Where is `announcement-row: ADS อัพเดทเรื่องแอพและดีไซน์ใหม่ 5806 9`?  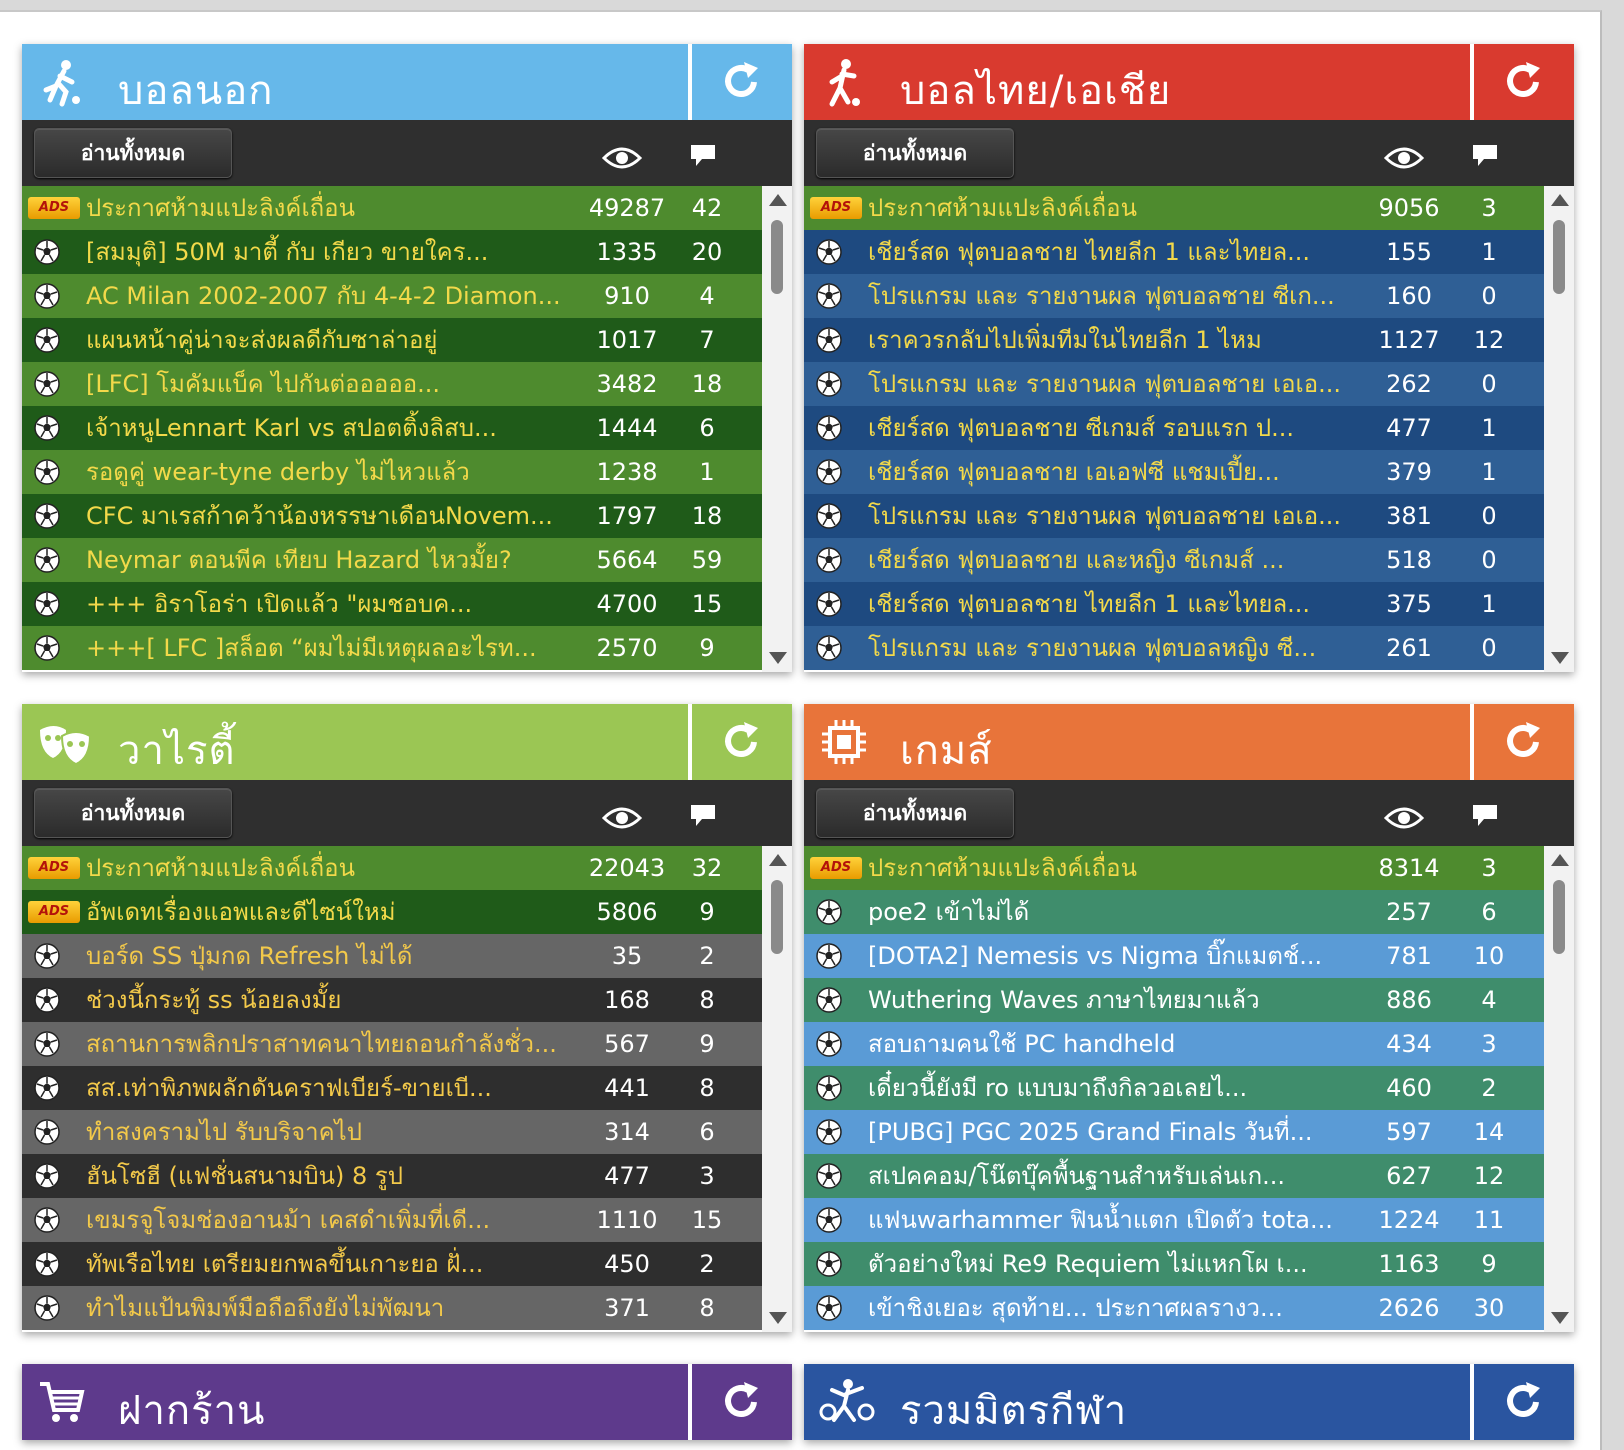 announcement-row: ADS อัพเดทเรื่องแอพและดีไซน์ใหม่ 5806 9 is located at coordinates (392, 912).